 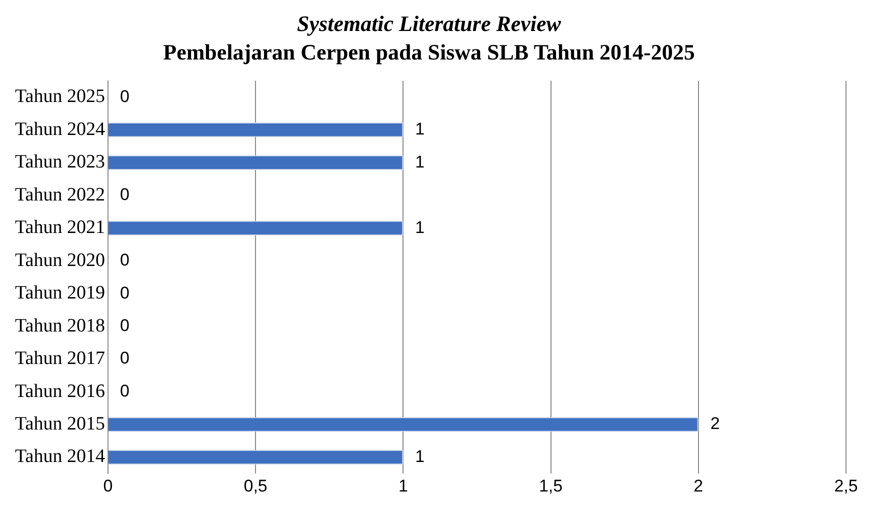 What do you see at coordinates (59, 97) in the screenshot?
I see `y-tick-label: Tahun 2025` at bounding box center [59, 97].